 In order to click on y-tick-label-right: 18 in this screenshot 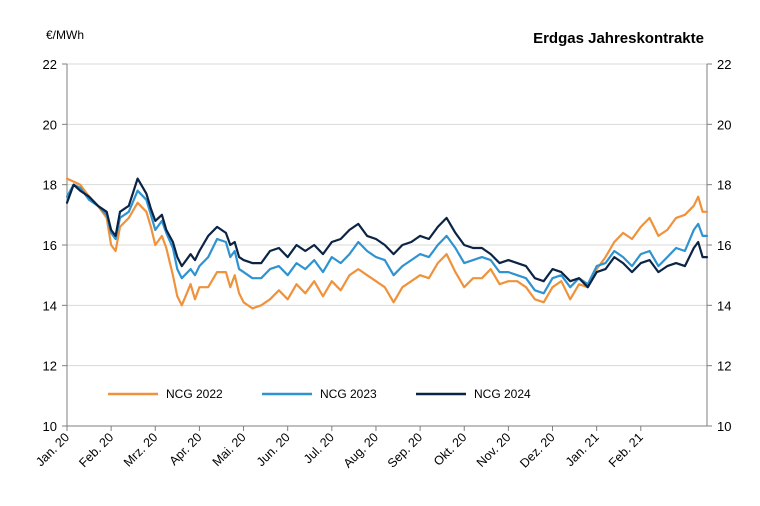, I will do `click(724, 185)`.